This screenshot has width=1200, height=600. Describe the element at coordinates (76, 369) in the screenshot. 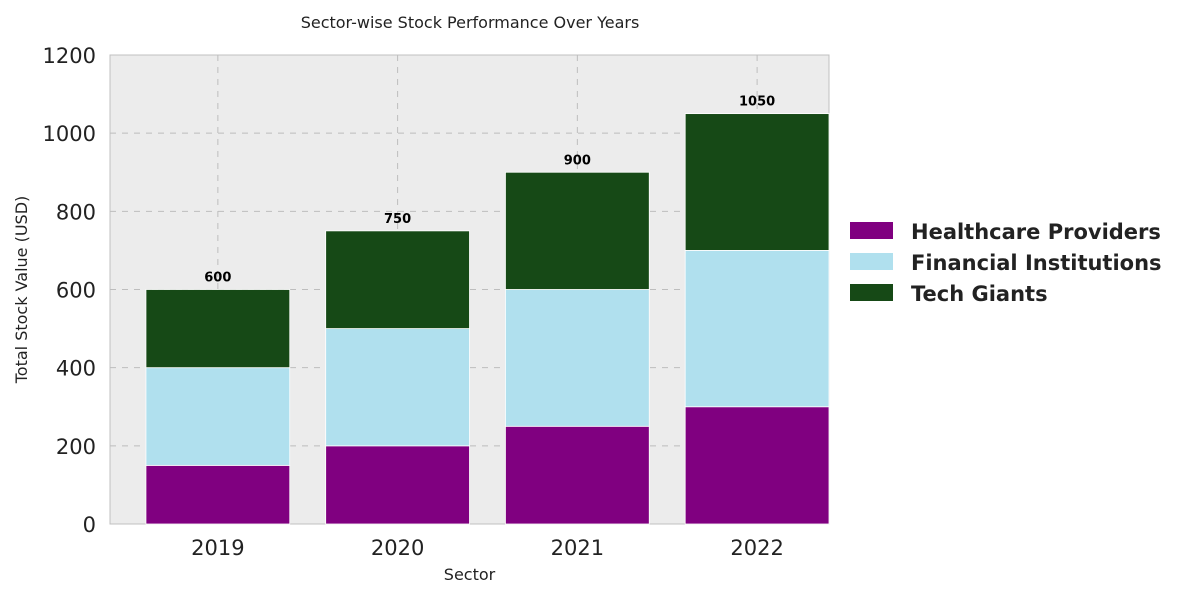

I see `y-tick-label: 400` at that location.